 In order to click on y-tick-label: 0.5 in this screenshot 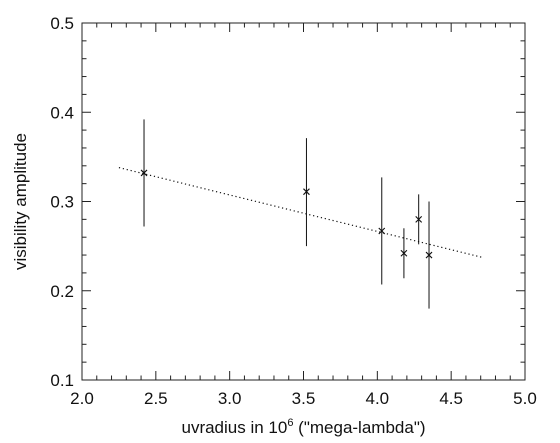, I will do `click(62, 23)`.